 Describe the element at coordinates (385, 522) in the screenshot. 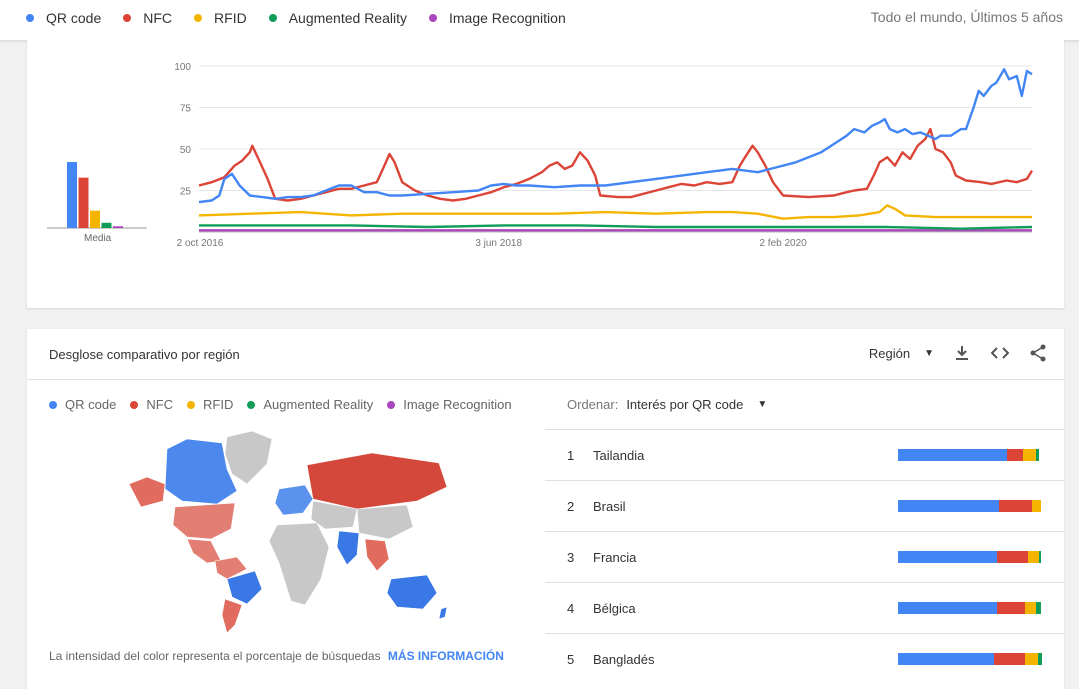

I see `map-region-china` at that location.